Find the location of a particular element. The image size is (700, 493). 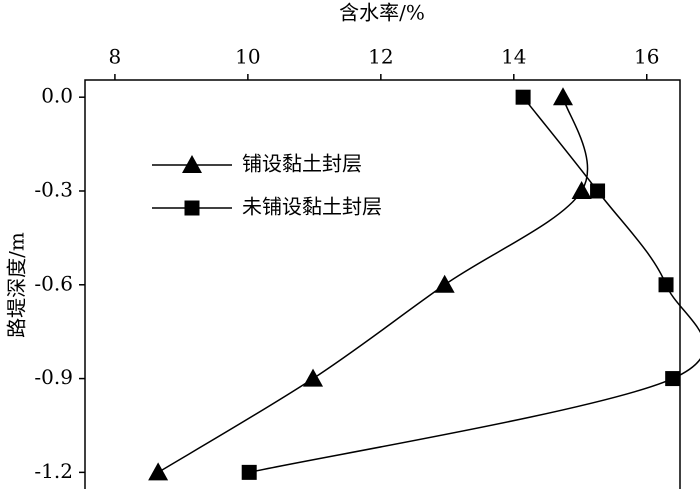

x-tick-label: 14 is located at coordinates (513, 57).